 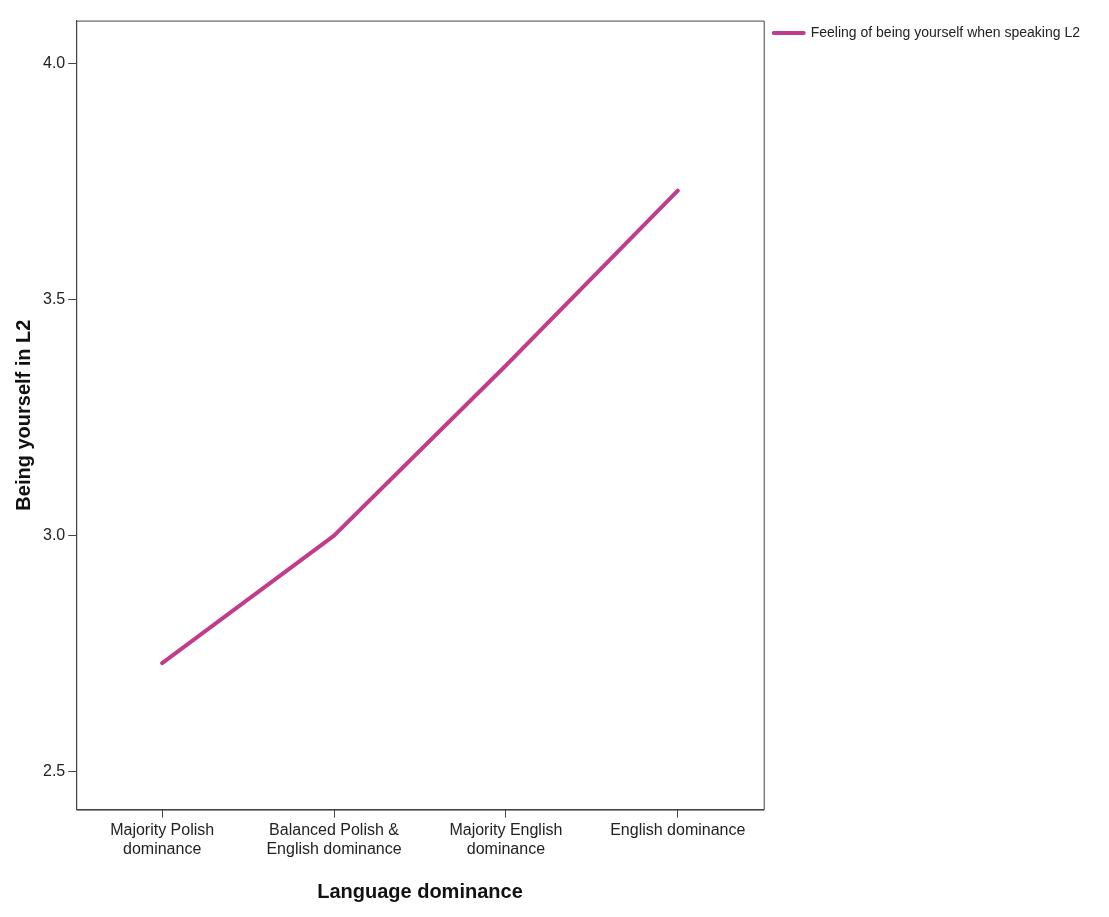 What do you see at coordinates (22, 415) in the screenshot?
I see `y-axis-title: Being yourself in L2` at bounding box center [22, 415].